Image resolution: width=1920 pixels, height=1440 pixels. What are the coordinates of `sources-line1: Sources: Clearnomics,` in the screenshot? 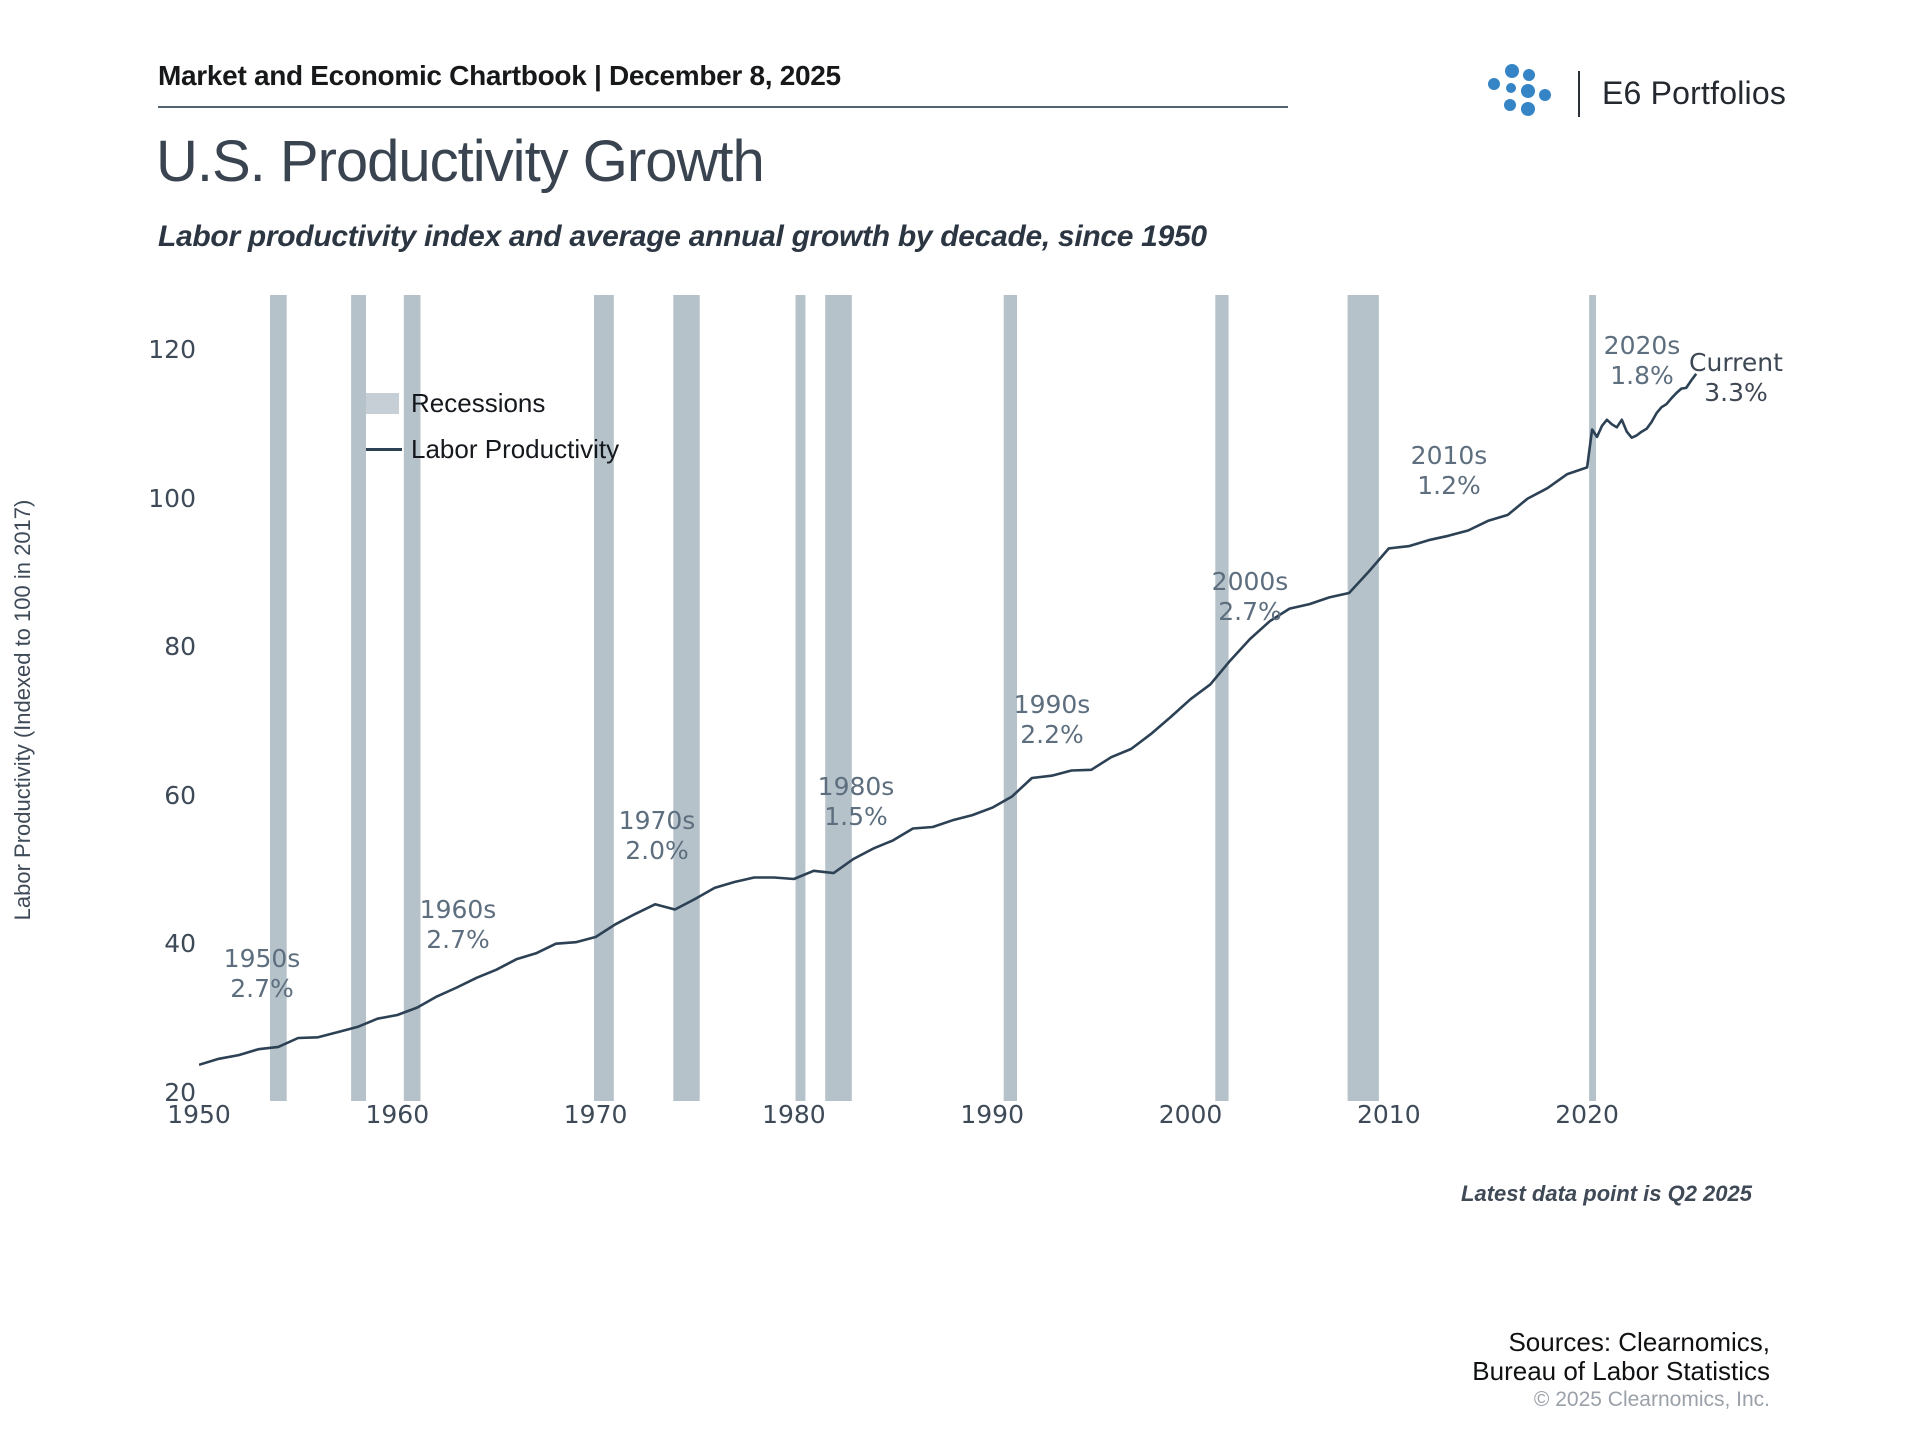 It's located at (1639, 1342).